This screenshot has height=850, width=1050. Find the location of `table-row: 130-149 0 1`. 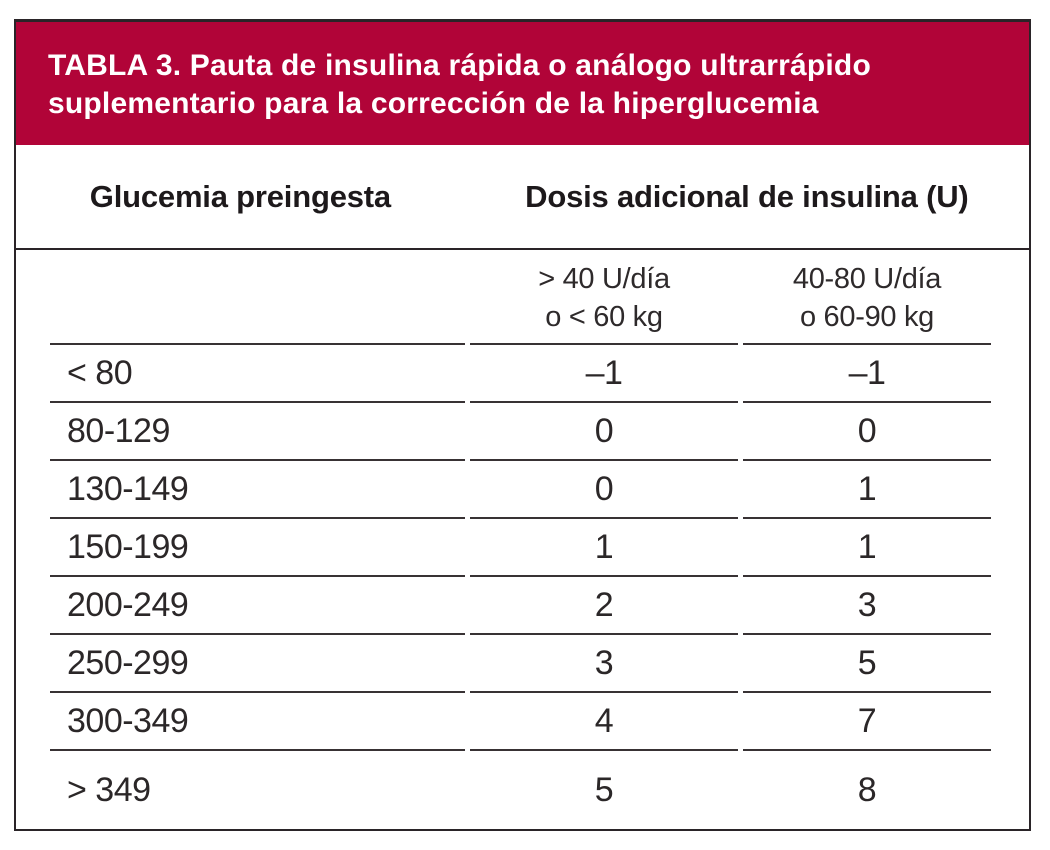

table-row: 130-149 0 1 is located at coordinates (520, 490).